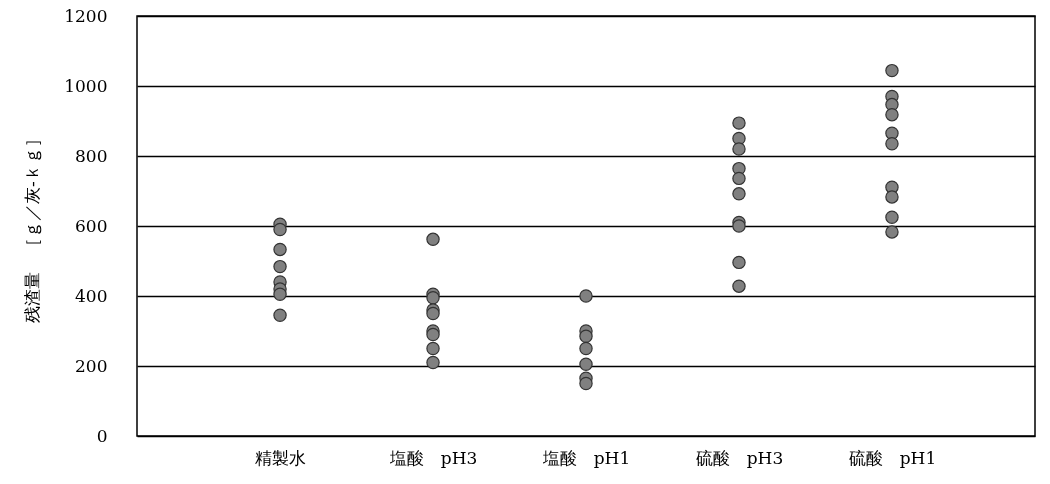 The height and width of the screenshot is (484, 1050). Describe the element at coordinates (892, 457) in the screenshot. I see `x-tick-label: 硫酸 pH1` at that location.